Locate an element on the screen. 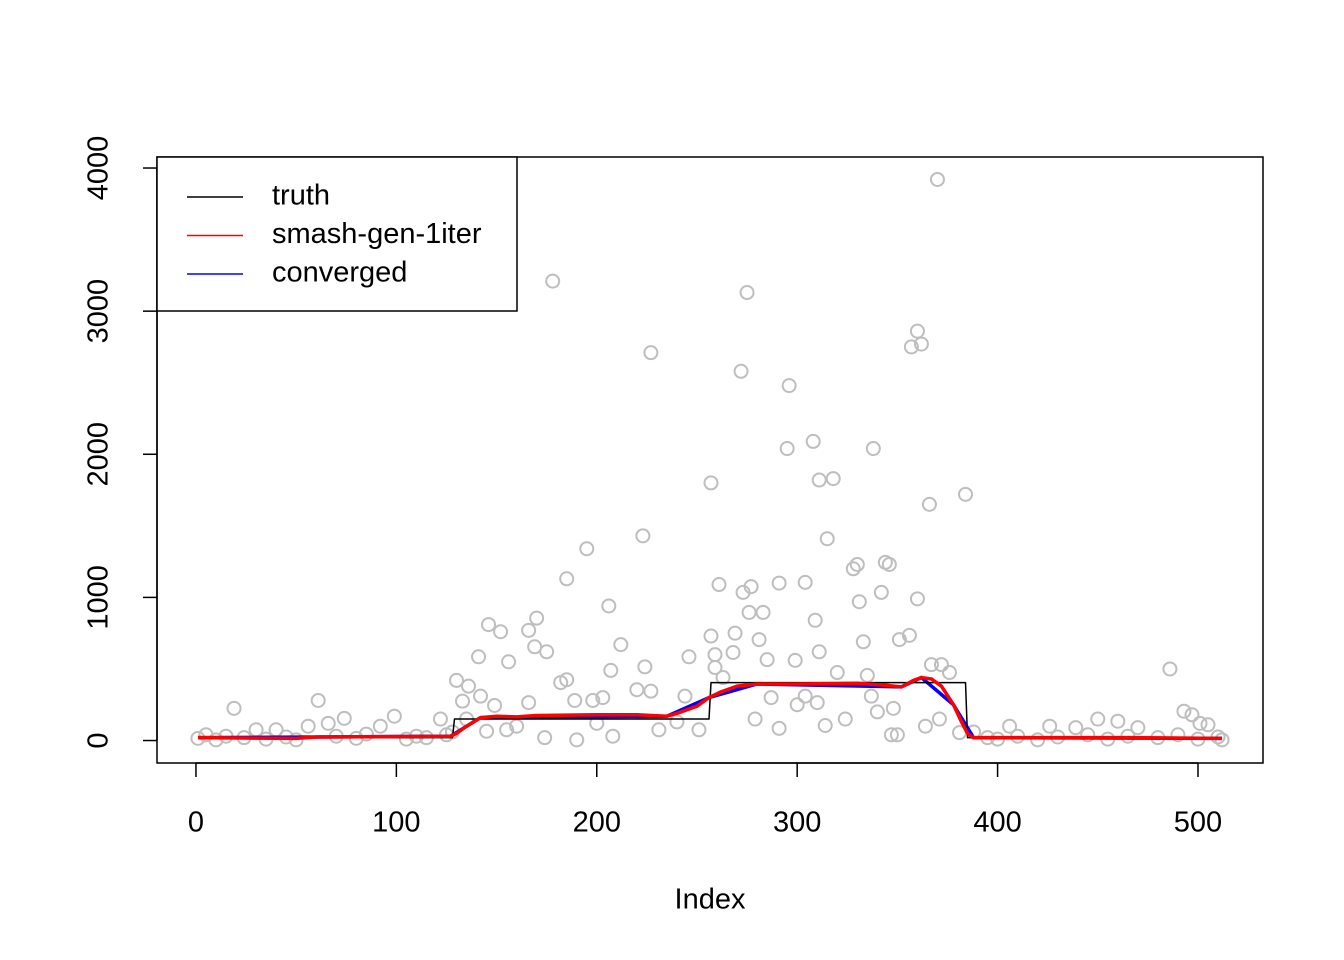 This screenshot has width=1344, height=960. y-tick-label: 3000 is located at coordinates (99, 311).